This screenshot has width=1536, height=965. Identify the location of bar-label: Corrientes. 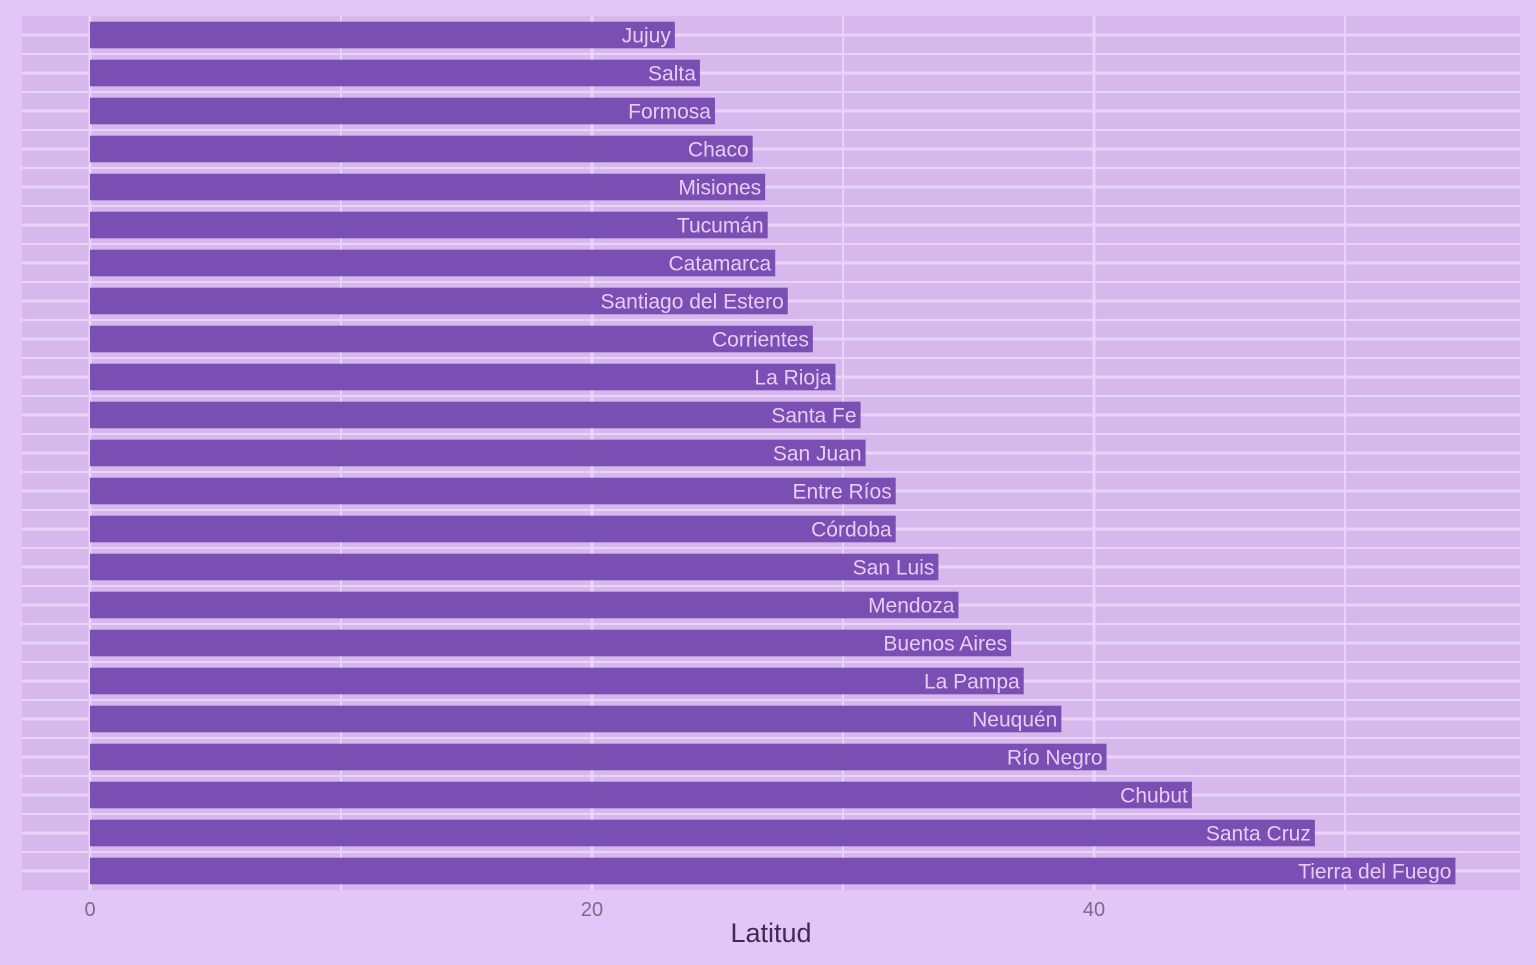
(760, 340).